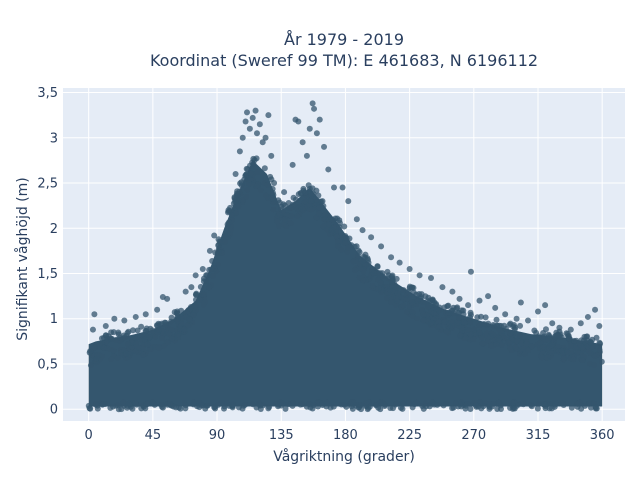 Image resolution: width=640 pixels, height=480 pixels. Describe the element at coordinates (47, 364) in the screenshot. I see `y-tick-label: 0,5` at that location.